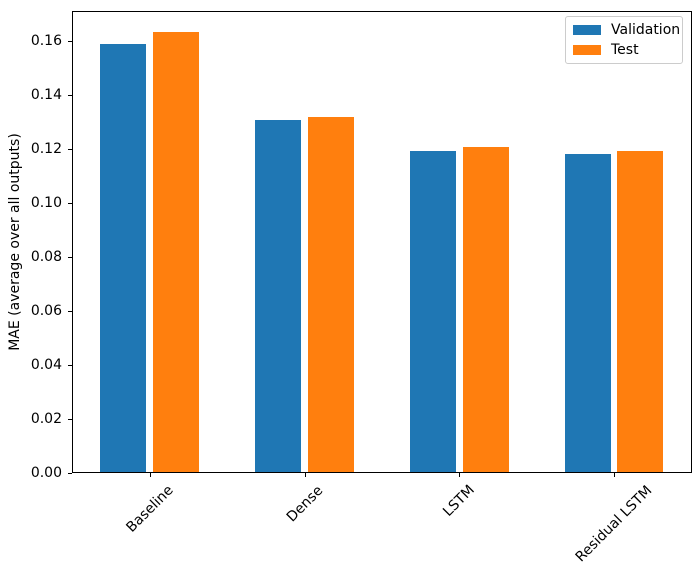 The image size is (700, 572). Describe the element at coordinates (459, 501) in the screenshot. I see `x-tick-label-lstm: LSTM` at that location.